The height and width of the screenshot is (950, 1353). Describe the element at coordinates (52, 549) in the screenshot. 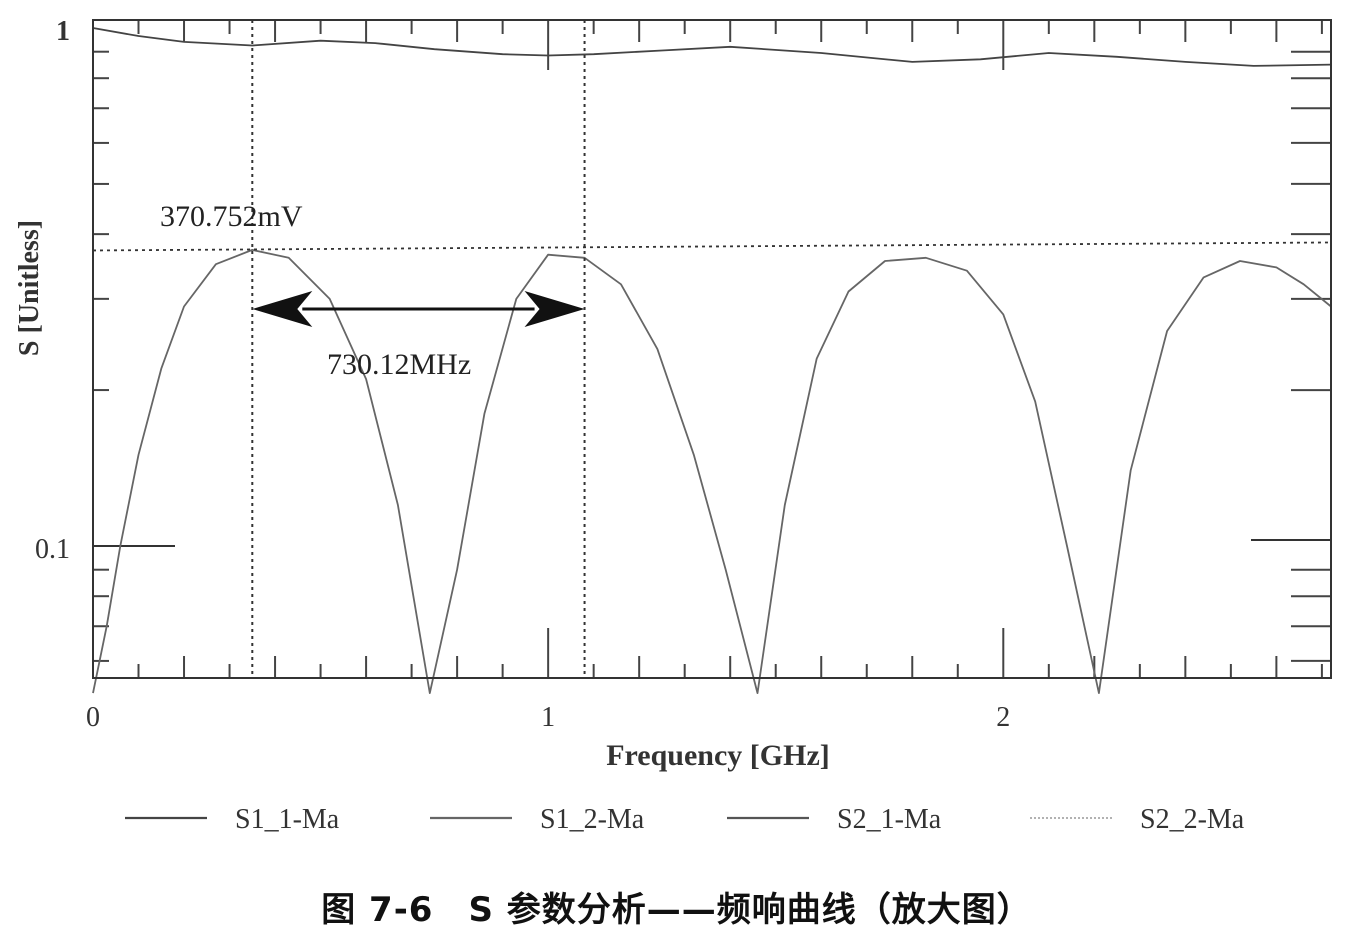

I see `y-tick-label: 0.1` at that location.